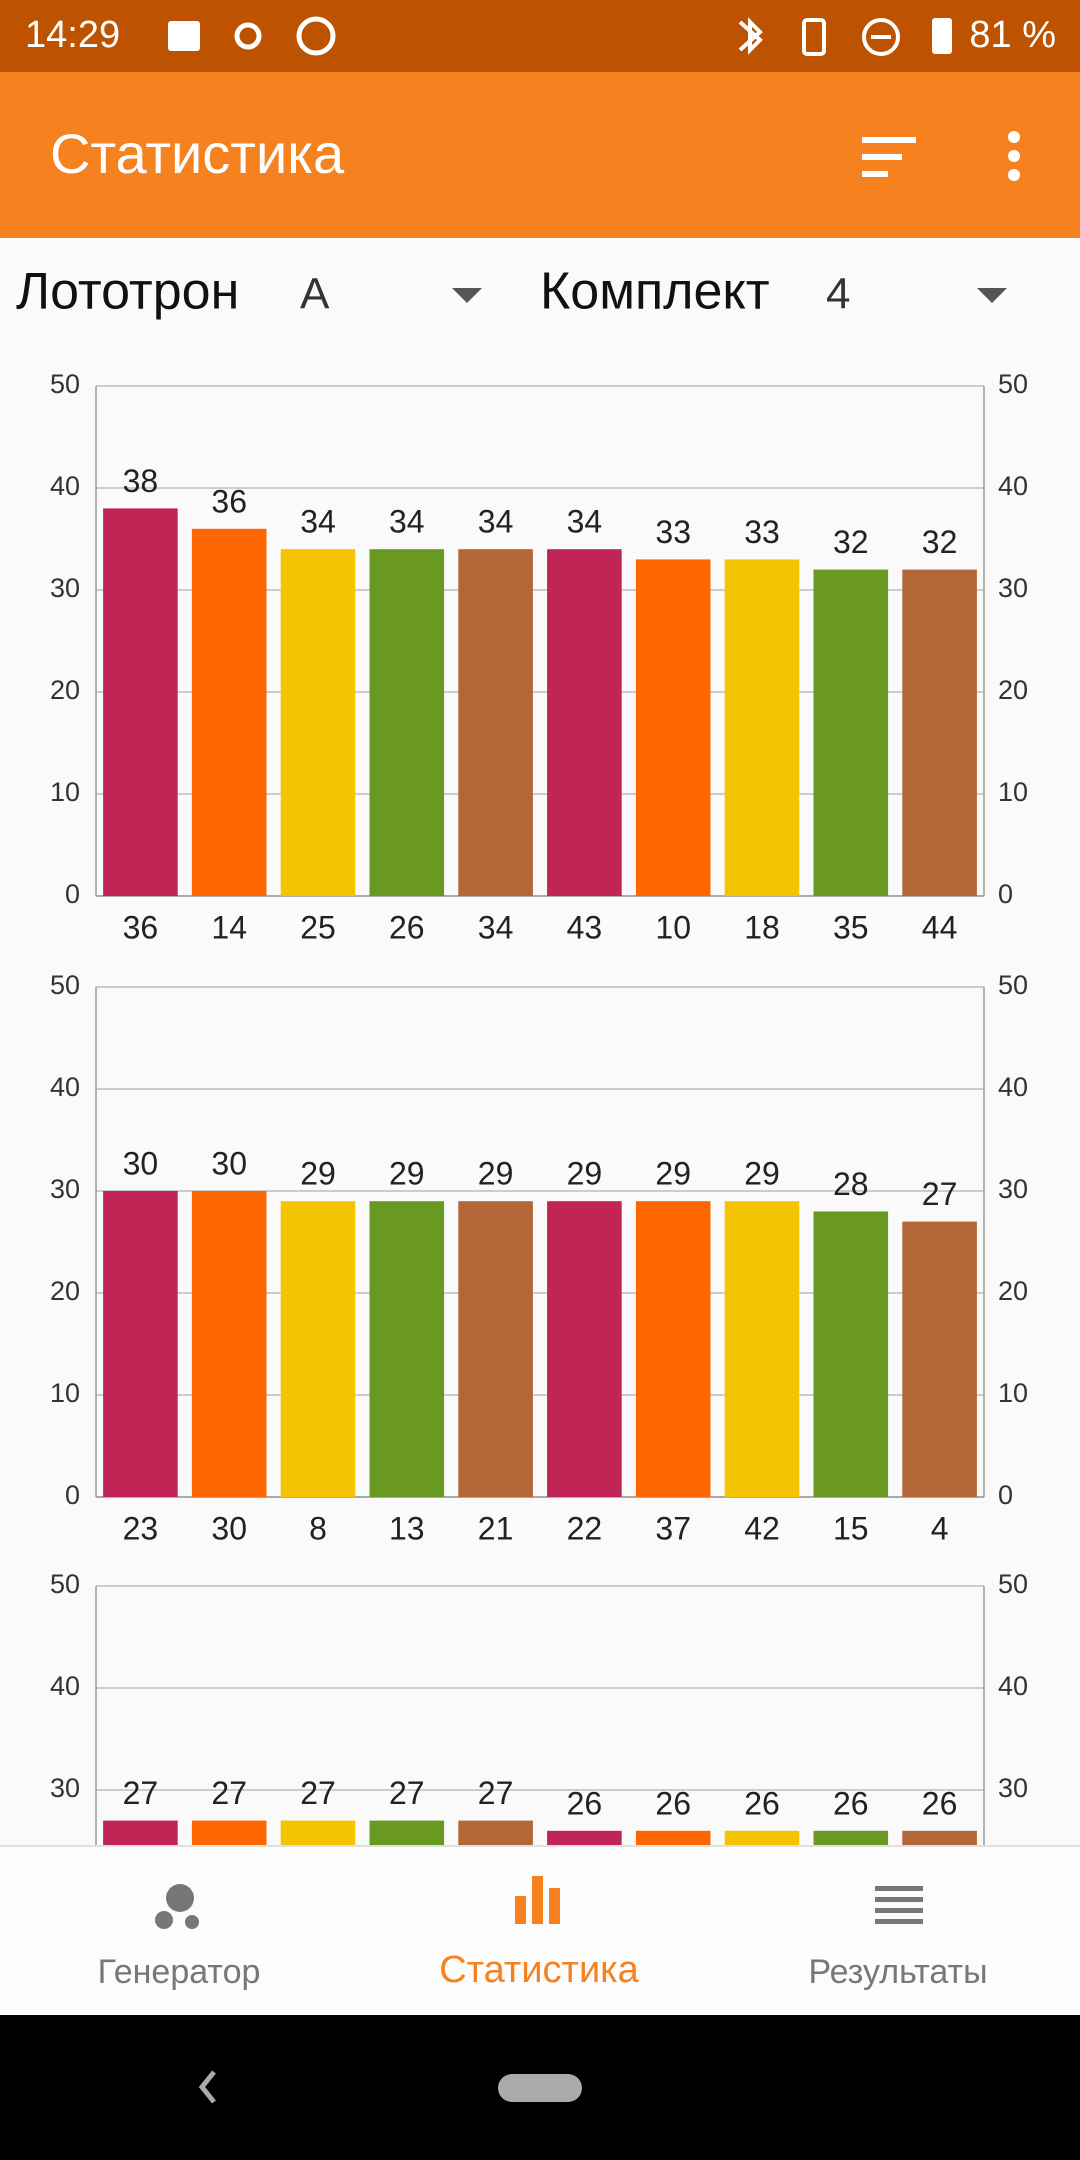 This screenshot has height=2160, width=1080. I want to click on lototron-dropdown: Лототрон A, so click(249, 292).